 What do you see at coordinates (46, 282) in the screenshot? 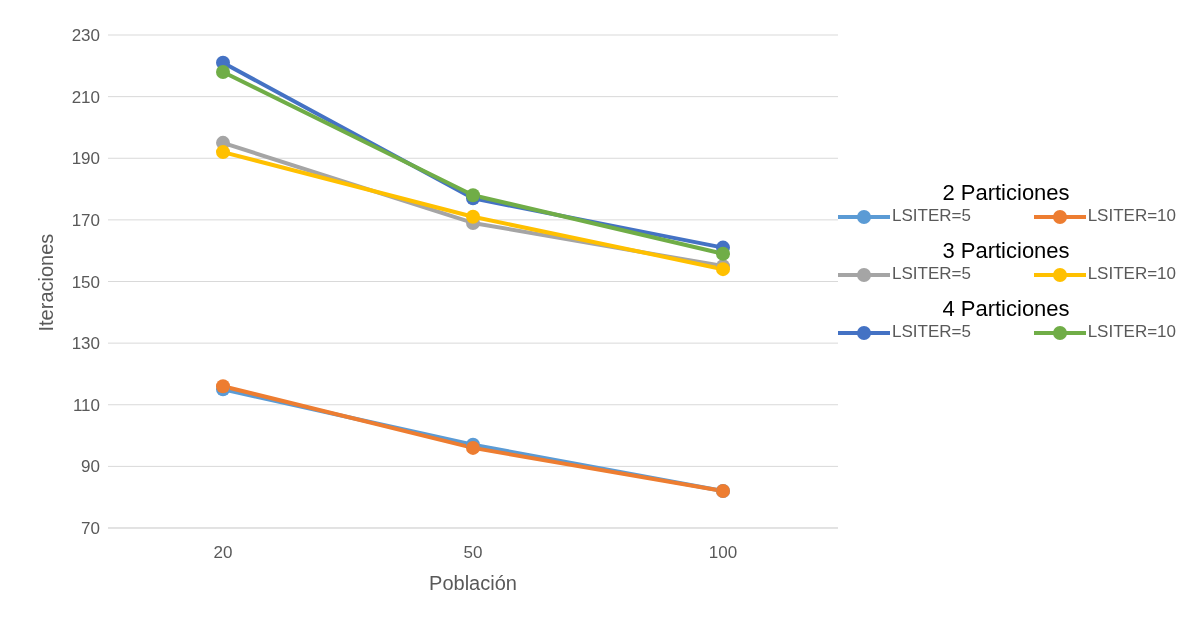
I see `y-axis-title: Iteraciones` at bounding box center [46, 282].